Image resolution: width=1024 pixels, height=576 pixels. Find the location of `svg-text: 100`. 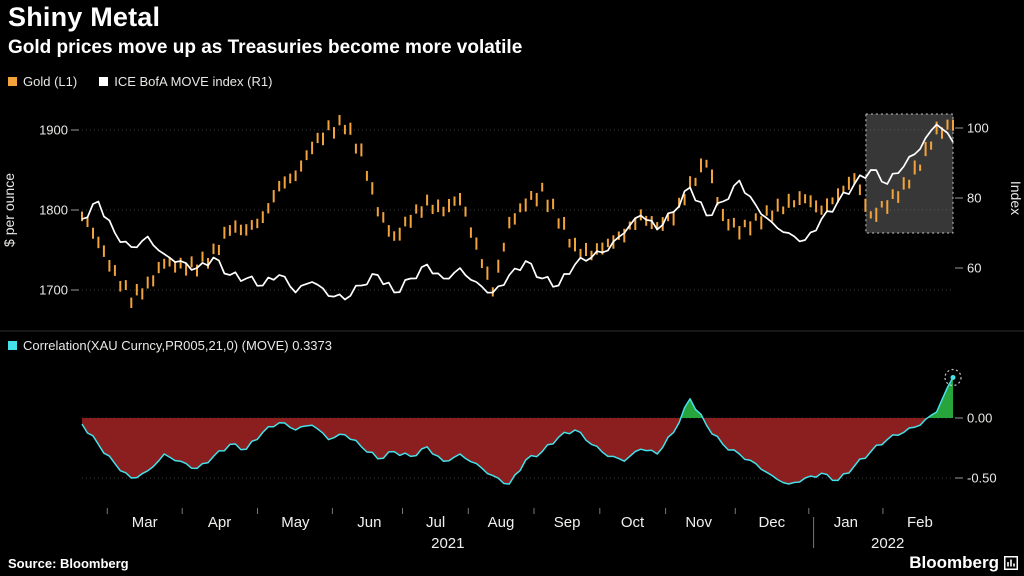

svg-text: 100 is located at coordinates (978, 128).